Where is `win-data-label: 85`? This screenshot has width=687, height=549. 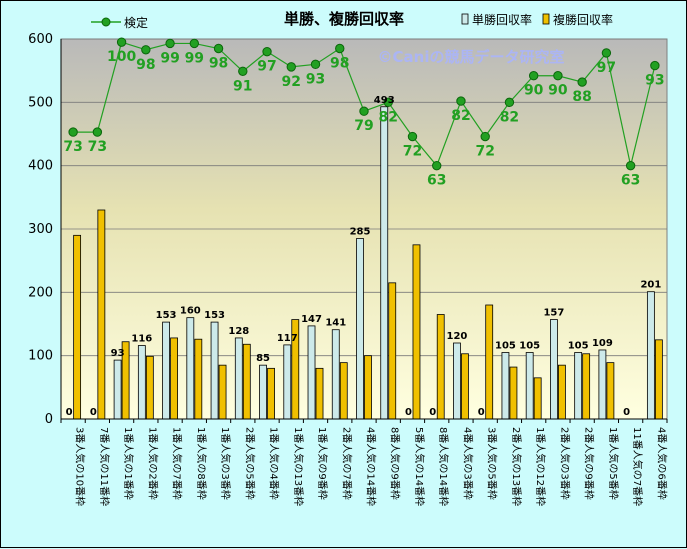 win-data-label: 85 is located at coordinates (263, 358).